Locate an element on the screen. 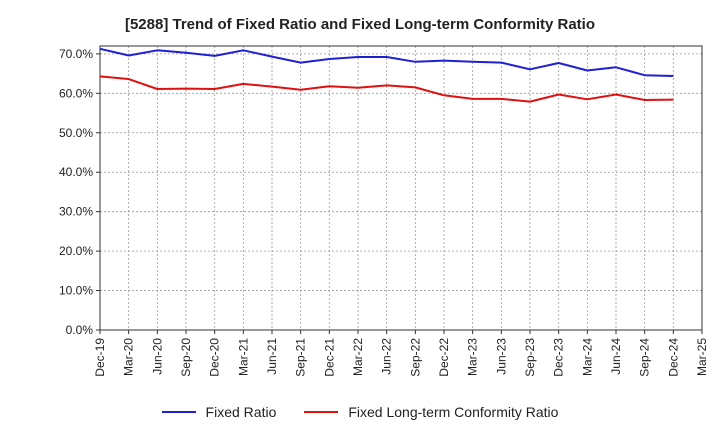  x-tick-label: Mar-23 is located at coordinates (473, 357).